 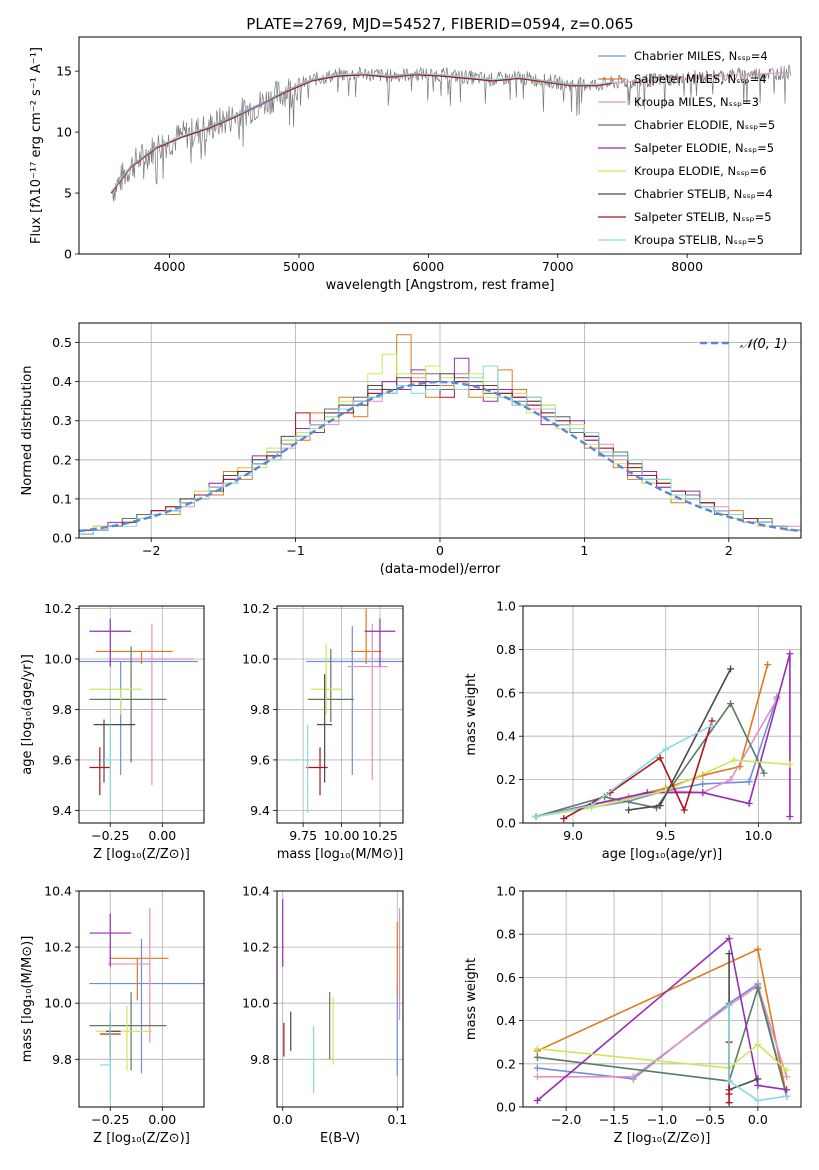 What do you see at coordinates (573, 835) in the screenshot?
I see `x-tick-label: 9.0` at bounding box center [573, 835].